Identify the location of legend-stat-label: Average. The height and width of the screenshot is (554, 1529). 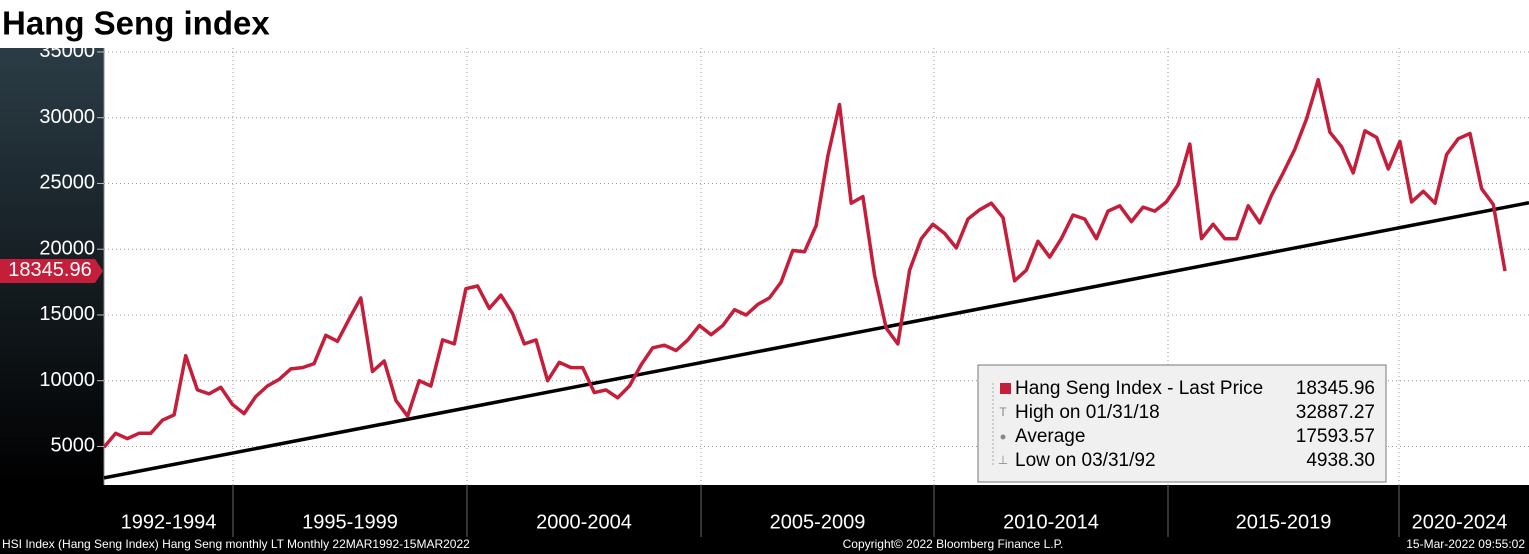
(1050, 436).